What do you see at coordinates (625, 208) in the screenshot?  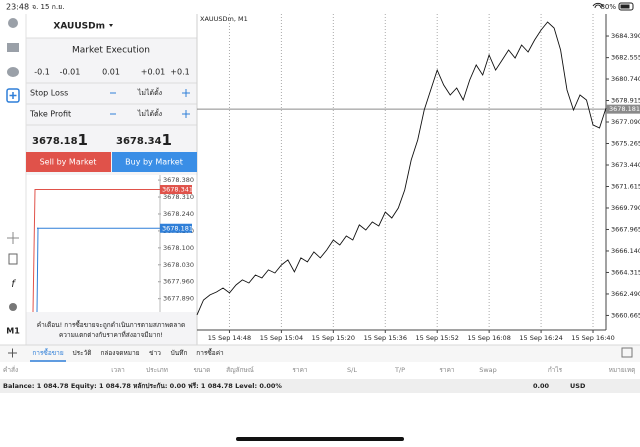 I see `y-tick-label: 3669.790` at bounding box center [625, 208].